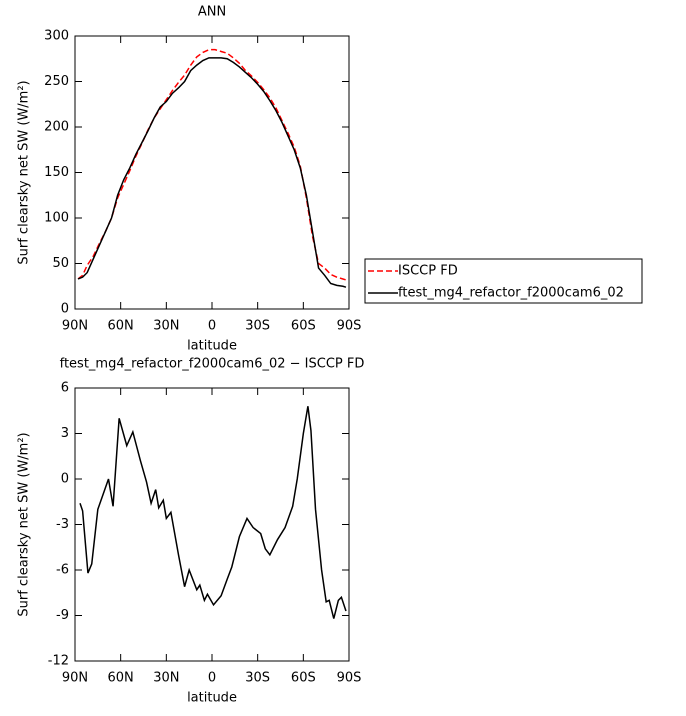 The width and height of the screenshot is (686, 716). I want to click on legend-label: ISCCP FD, so click(428, 271).